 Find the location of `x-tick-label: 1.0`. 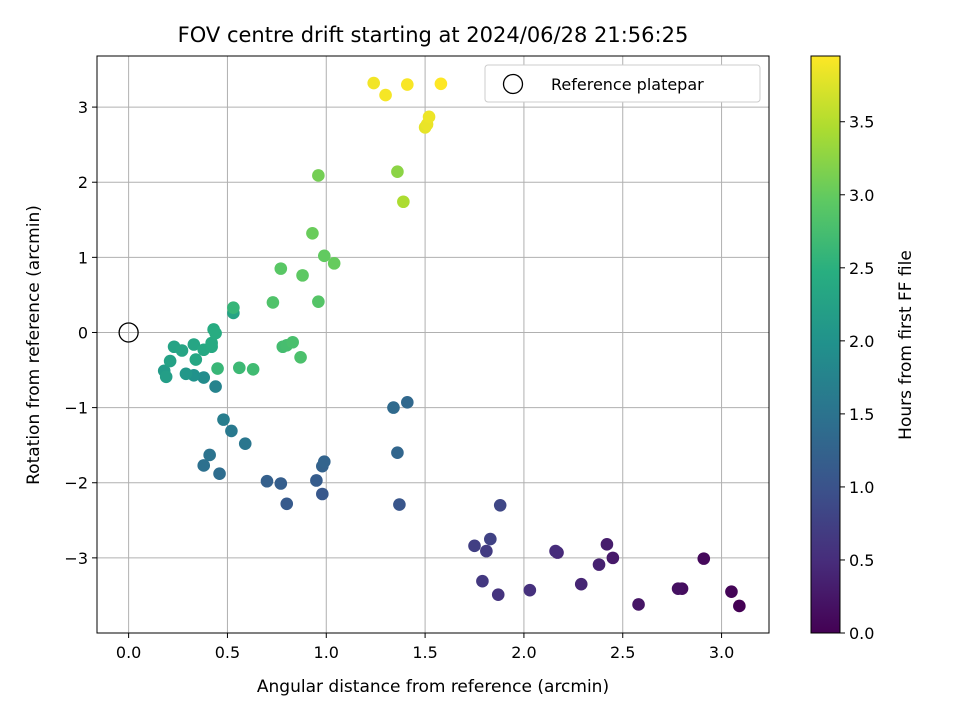

x-tick-label: 1.0 is located at coordinates (326, 652).